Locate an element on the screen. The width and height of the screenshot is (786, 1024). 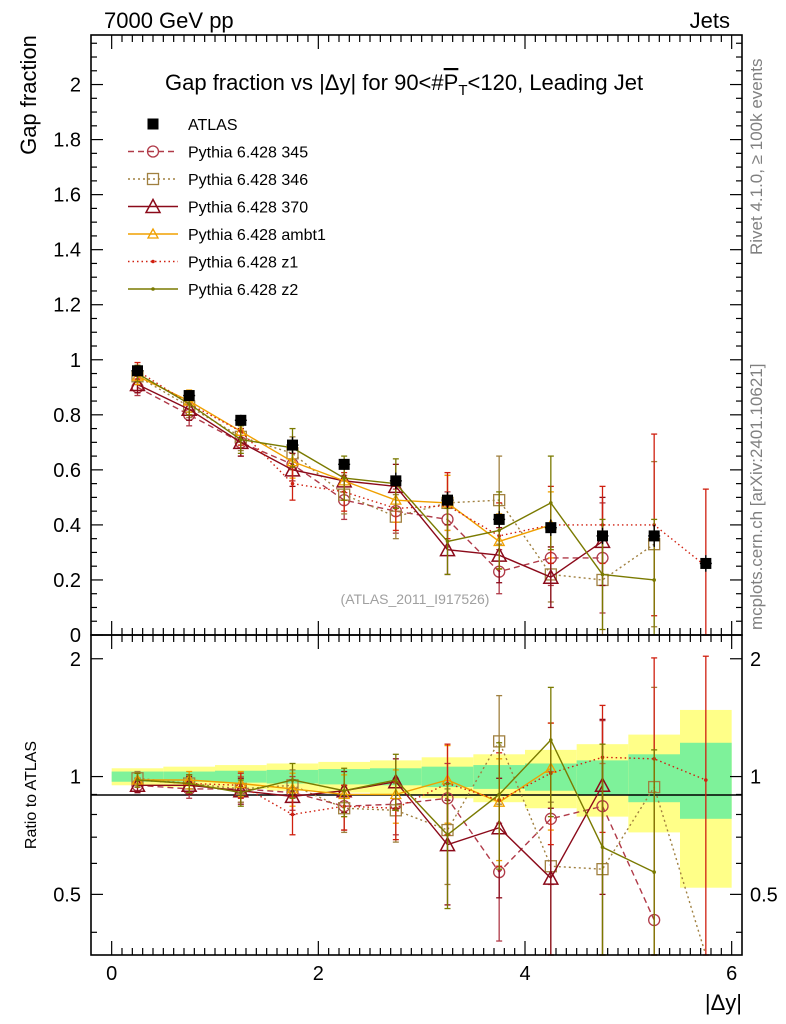
main-y-tick-label: 2 is located at coordinates (75, 86).